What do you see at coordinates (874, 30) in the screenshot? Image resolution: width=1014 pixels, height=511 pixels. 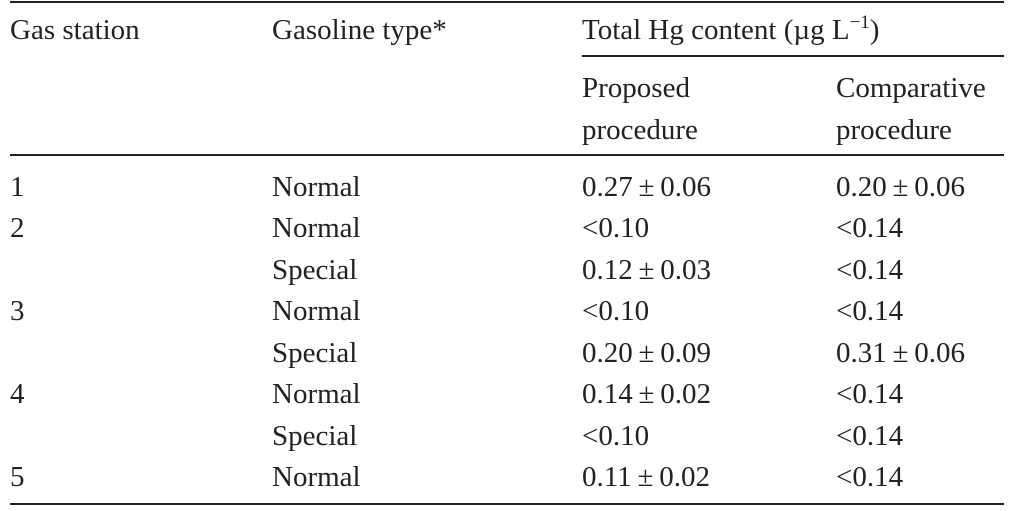 I see `header-total-hg-suffix: )` at bounding box center [874, 30].